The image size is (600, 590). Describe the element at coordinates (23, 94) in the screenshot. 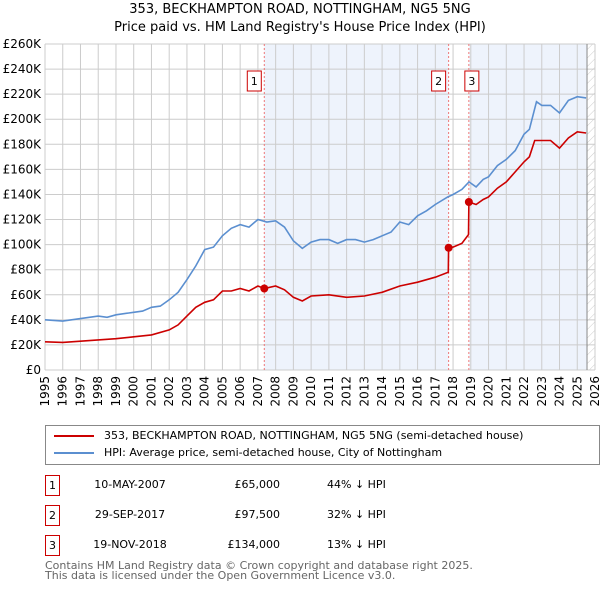

I see `y-tick-label: £220K` at that location.